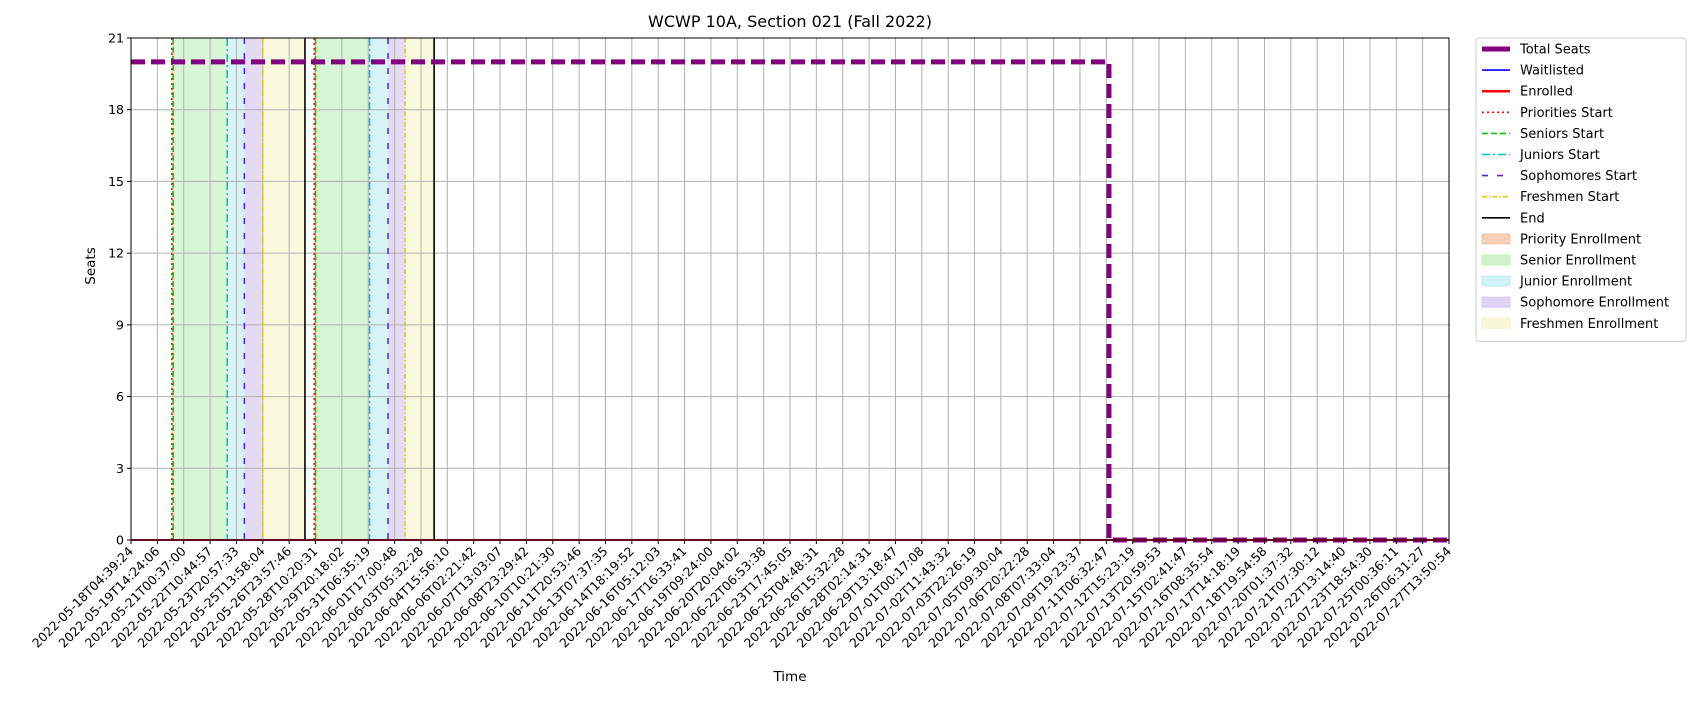 This screenshot has width=1700, height=704. What do you see at coordinates (1496, 260) in the screenshot?
I see `legend-swatch-senior-enrollment` at bounding box center [1496, 260].